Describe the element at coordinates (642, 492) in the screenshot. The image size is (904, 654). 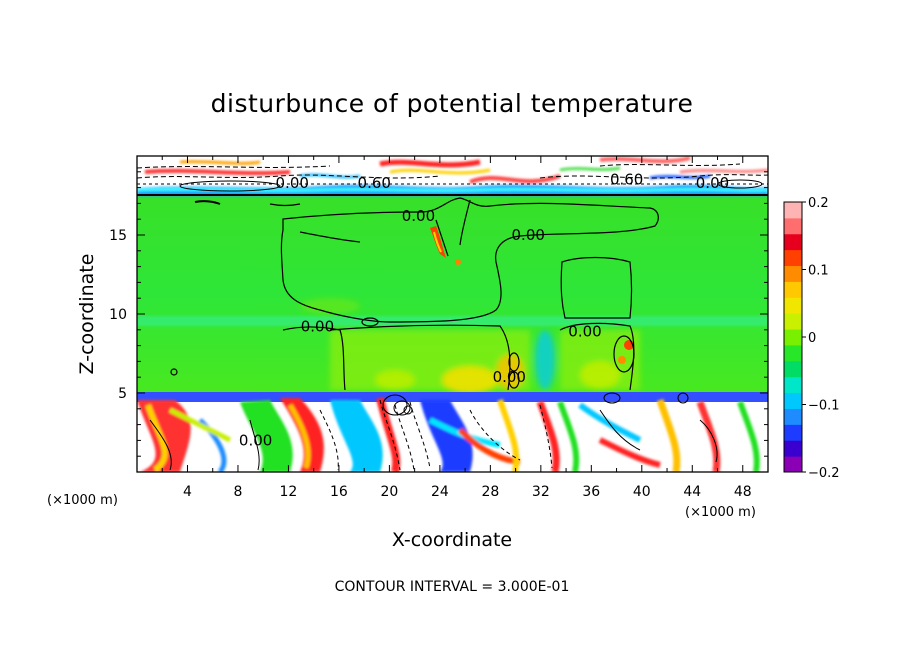
I see `x-tick-label: 40` at that location.